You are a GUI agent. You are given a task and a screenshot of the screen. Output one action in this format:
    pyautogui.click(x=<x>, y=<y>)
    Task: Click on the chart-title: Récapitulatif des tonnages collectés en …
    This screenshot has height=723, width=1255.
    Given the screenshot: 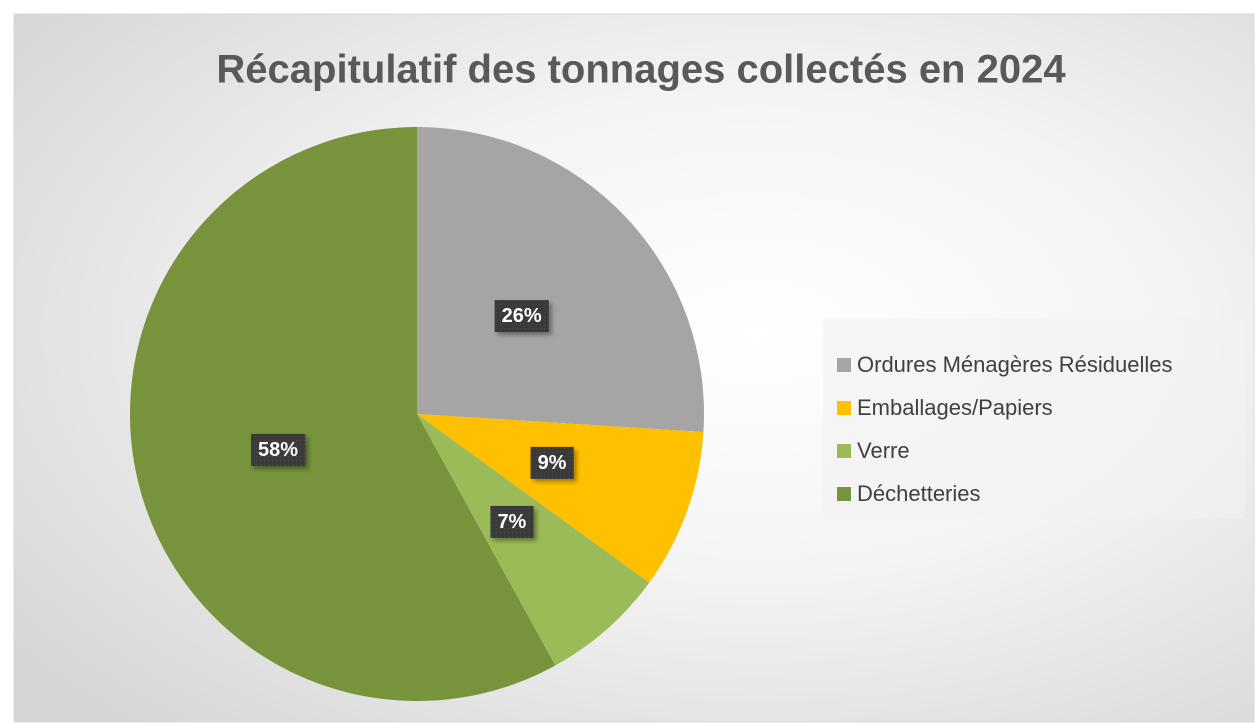 What is the action you would take?
    pyautogui.click(x=641, y=70)
    